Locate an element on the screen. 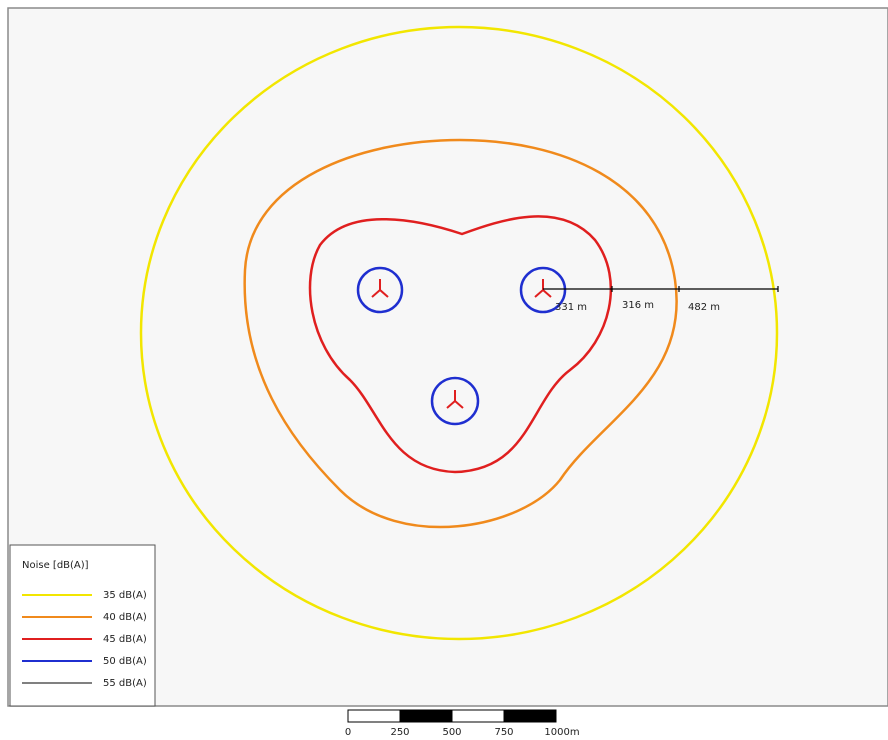  scale-label: 750 is located at coordinates (503, 732).